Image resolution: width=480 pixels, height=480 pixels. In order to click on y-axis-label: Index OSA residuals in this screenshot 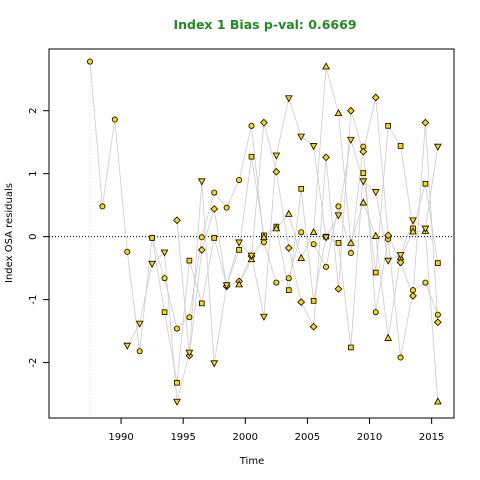, I will do `click(9, 233)`.